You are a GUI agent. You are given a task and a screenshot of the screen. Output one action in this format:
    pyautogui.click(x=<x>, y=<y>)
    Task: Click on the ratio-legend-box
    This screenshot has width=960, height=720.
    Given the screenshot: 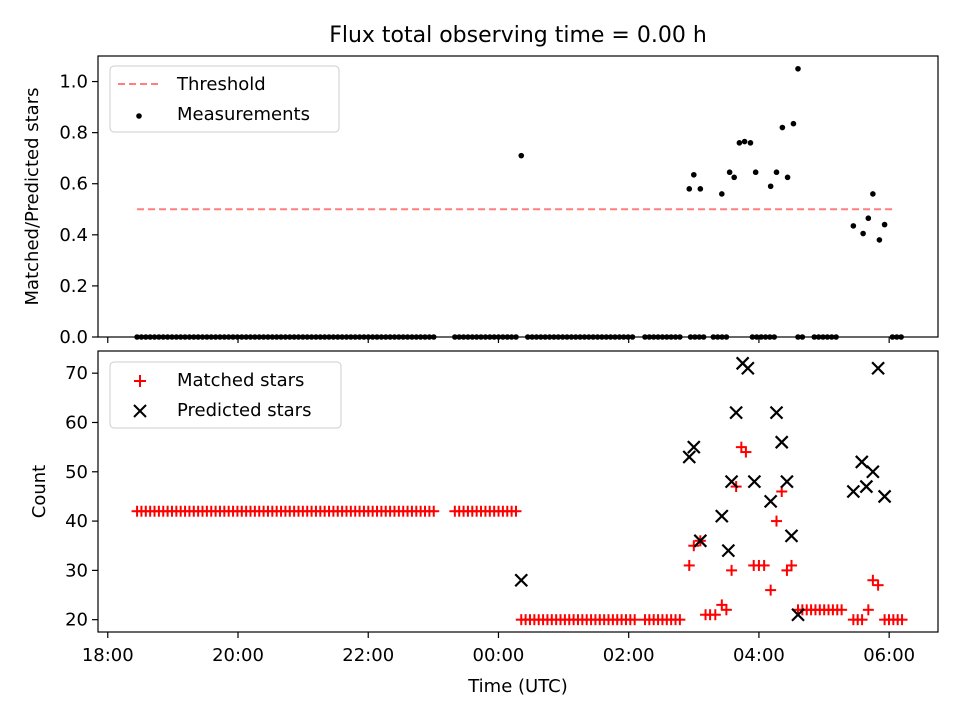 What is the action you would take?
    pyautogui.click(x=224, y=99)
    